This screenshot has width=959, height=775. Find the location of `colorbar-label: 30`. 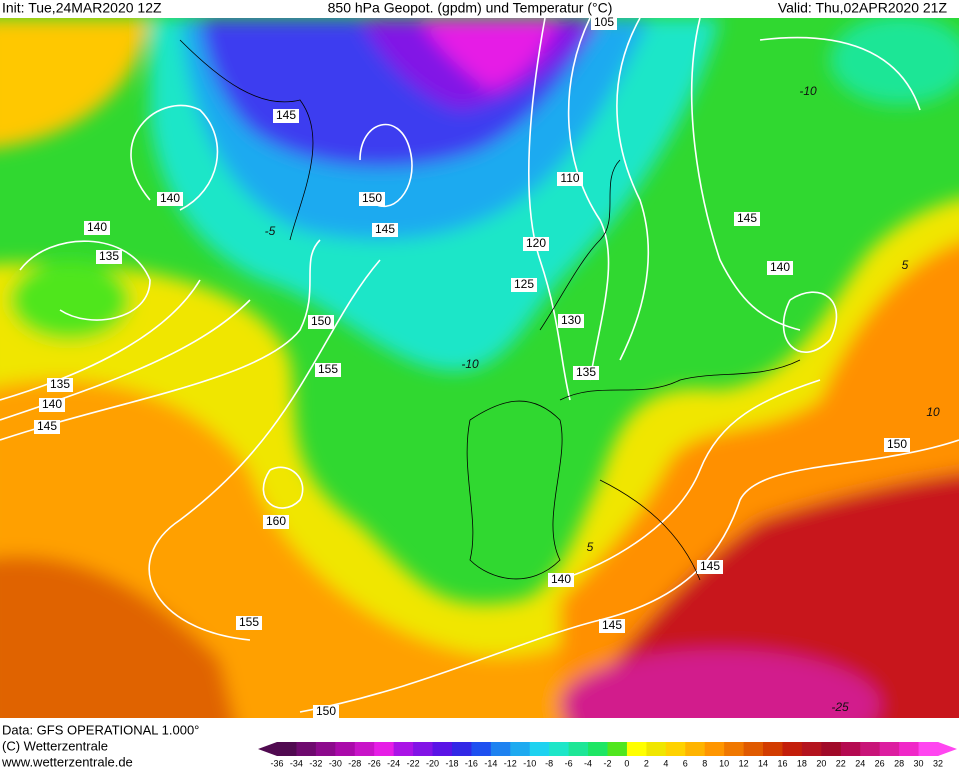

colorbar-label: 30 is located at coordinates (919, 763).